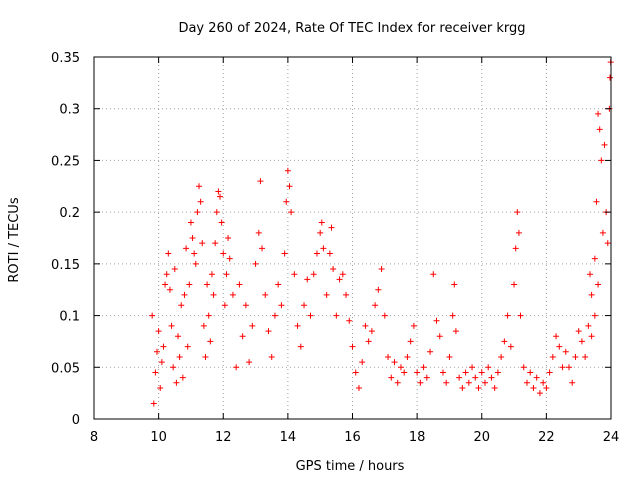 Image resolution: width=640 pixels, height=480 pixels. What do you see at coordinates (69, 213) in the screenshot?
I see `y-tick-label: 0.2` at bounding box center [69, 213].